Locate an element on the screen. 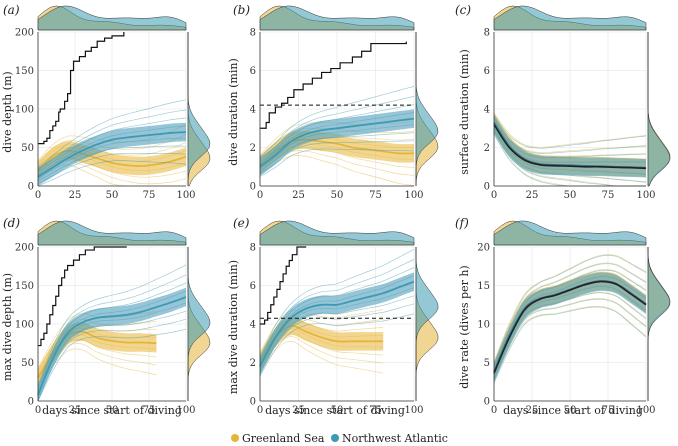 The width and height of the screenshot is (678, 446). ci-band-nwa-c is located at coordinates (570, 146).